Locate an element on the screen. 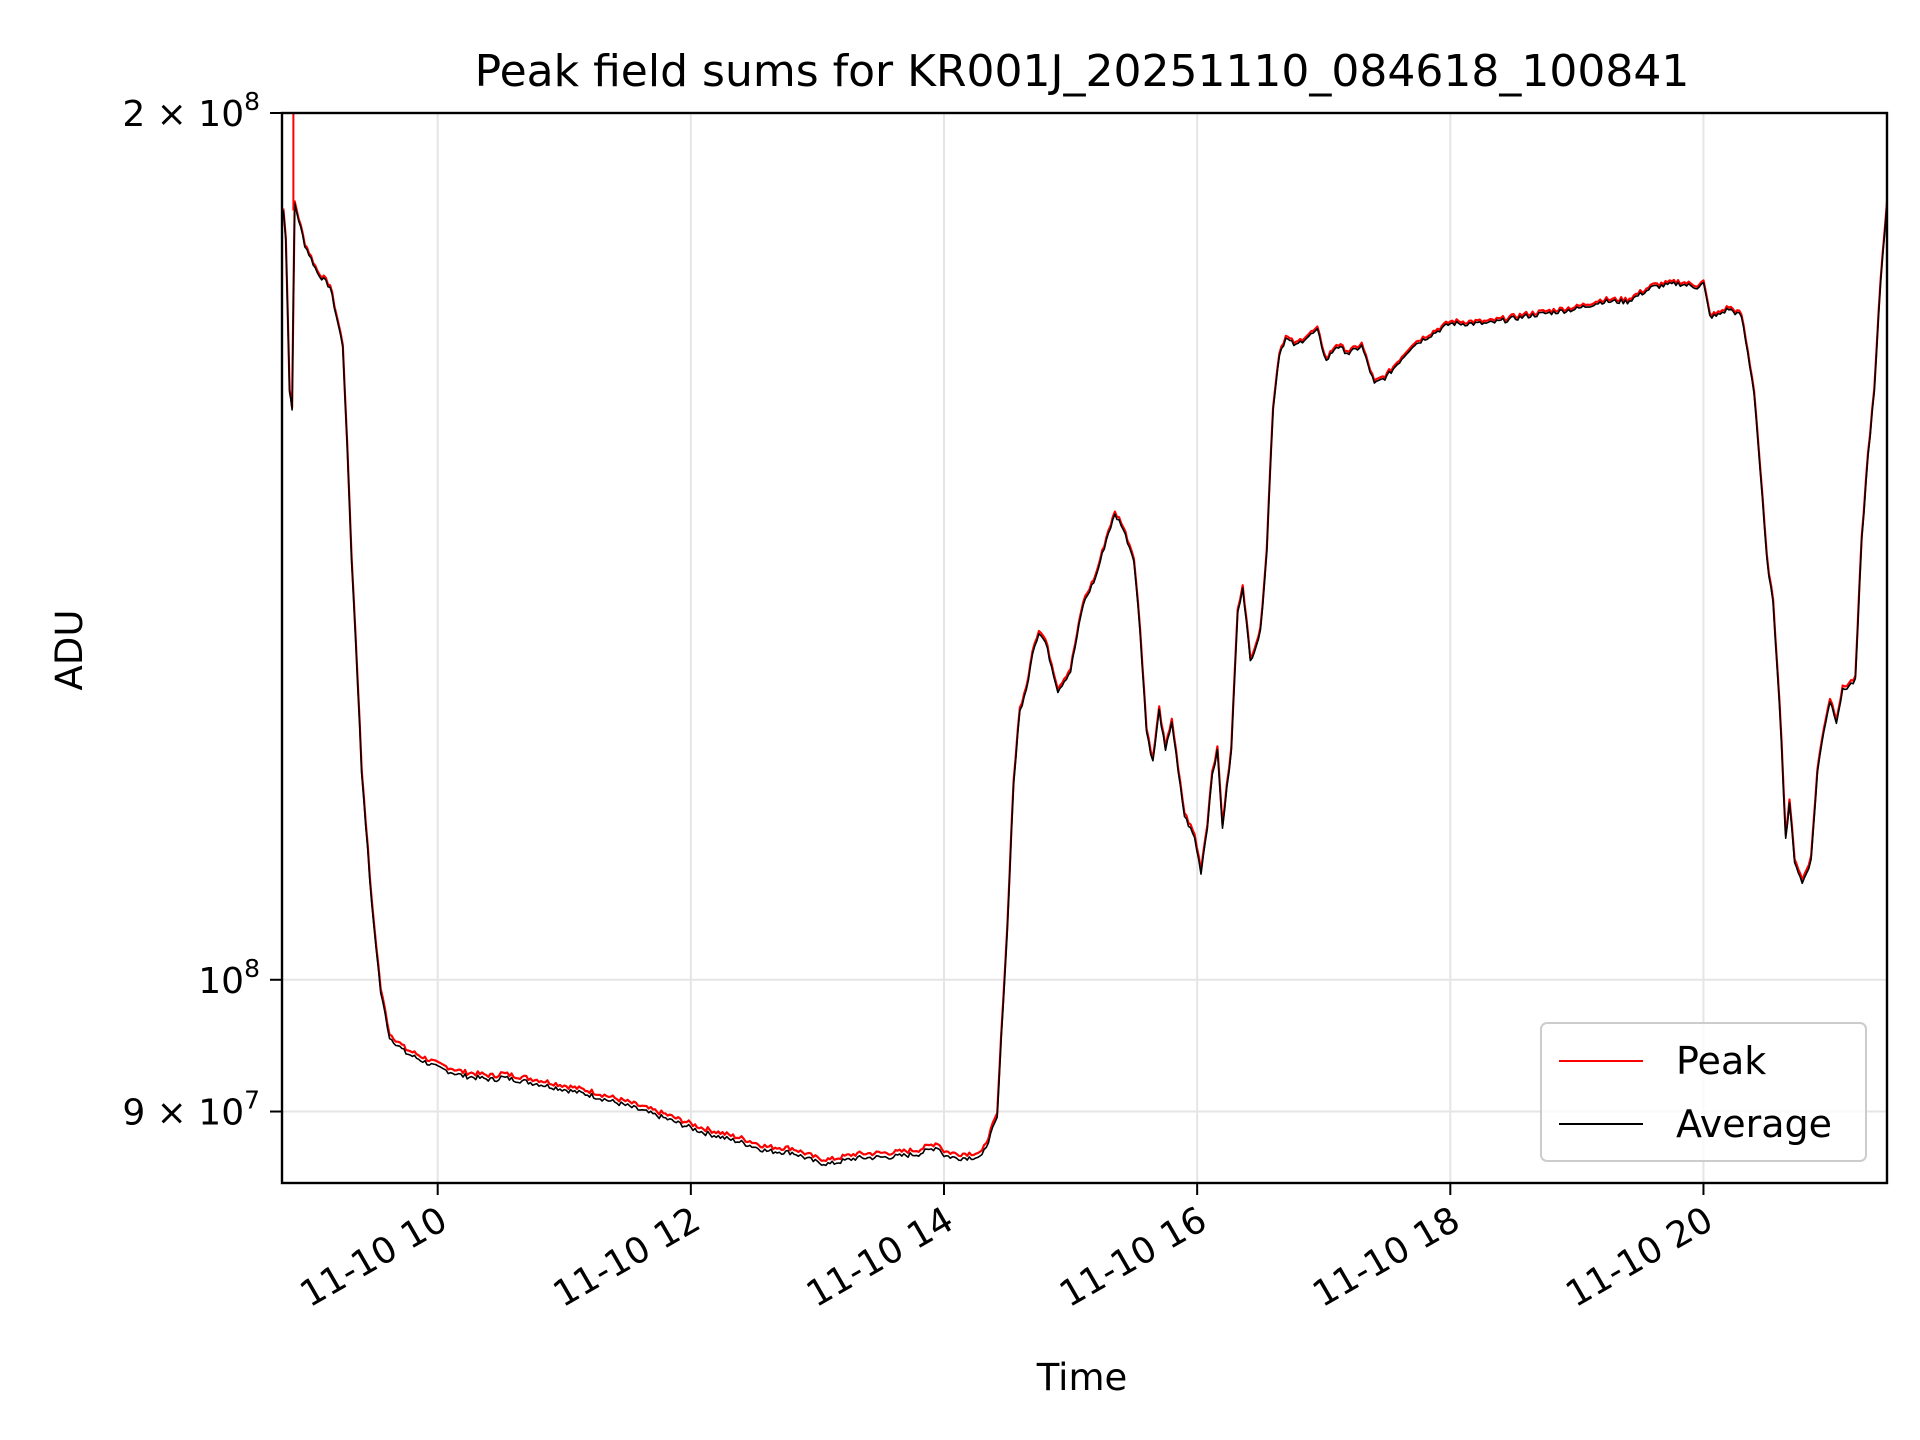 The width and height of the screenshot is (1920, 1440). y-tick-label: 108 is located at coordinates (229, 978).